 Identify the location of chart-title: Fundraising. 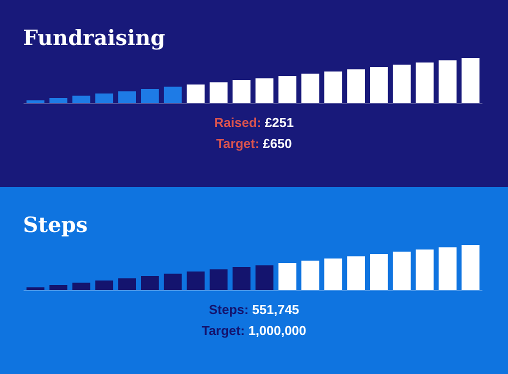
(94, 37).